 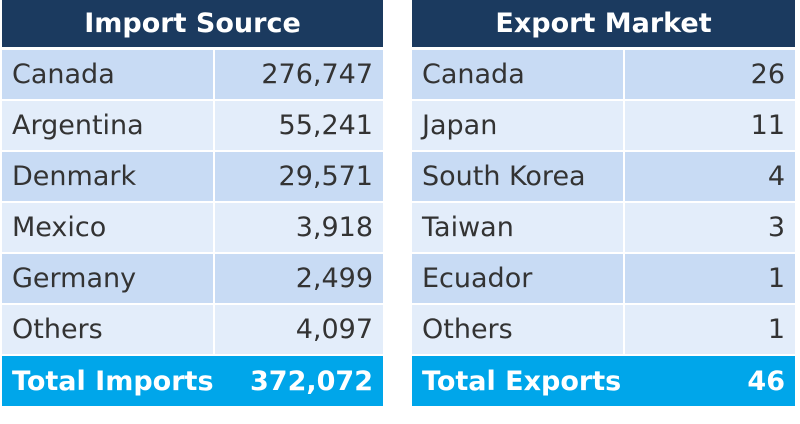 I want to click on value-cell: 4, so click(x=709, y=177).